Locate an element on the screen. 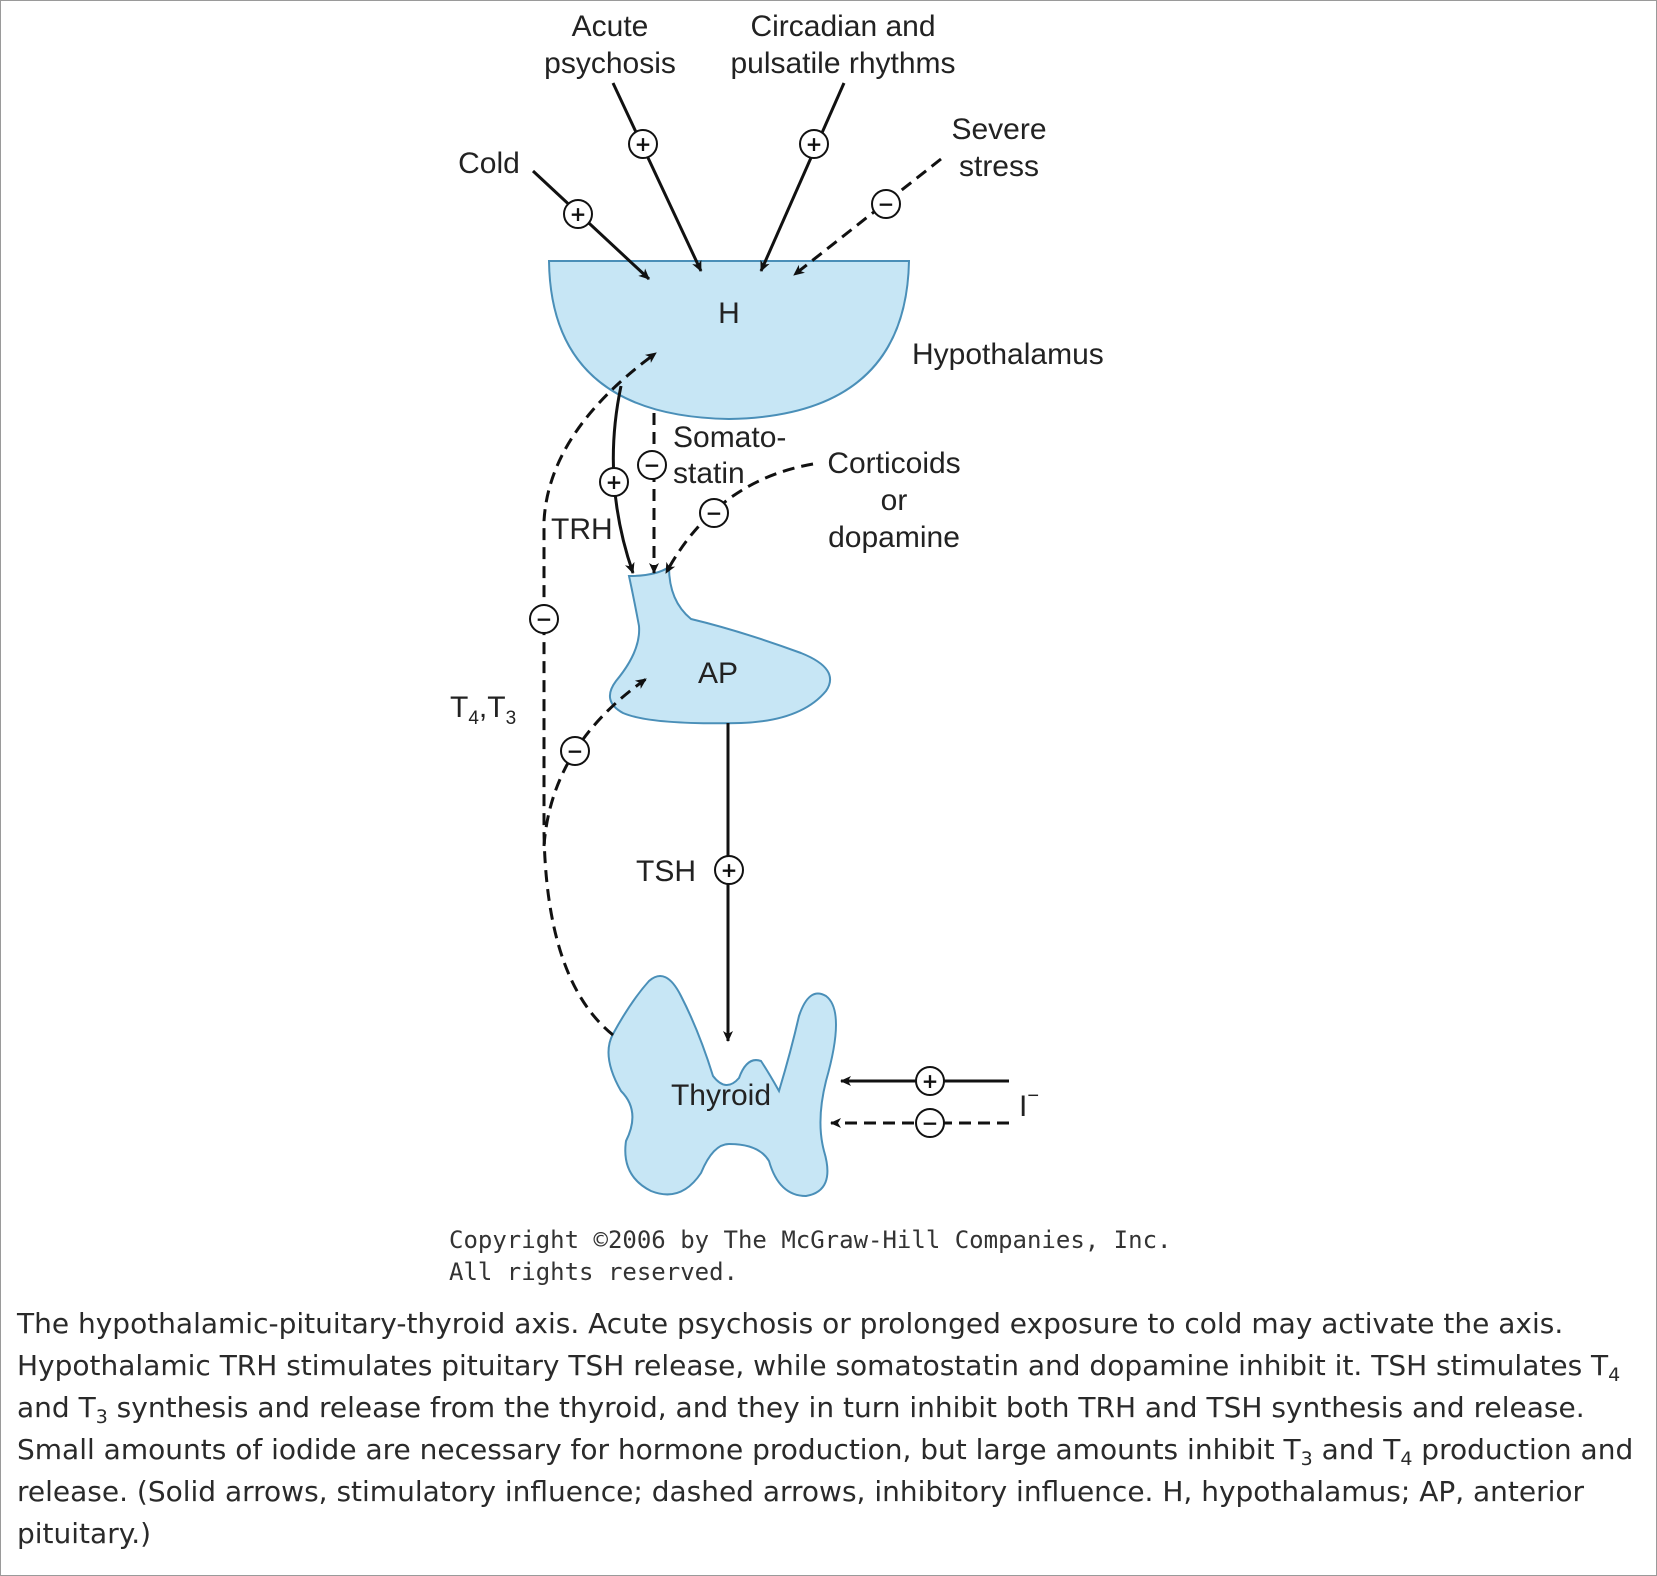  hypothalamus-label: Hypothalamus is located at coordinates (1008, 354).